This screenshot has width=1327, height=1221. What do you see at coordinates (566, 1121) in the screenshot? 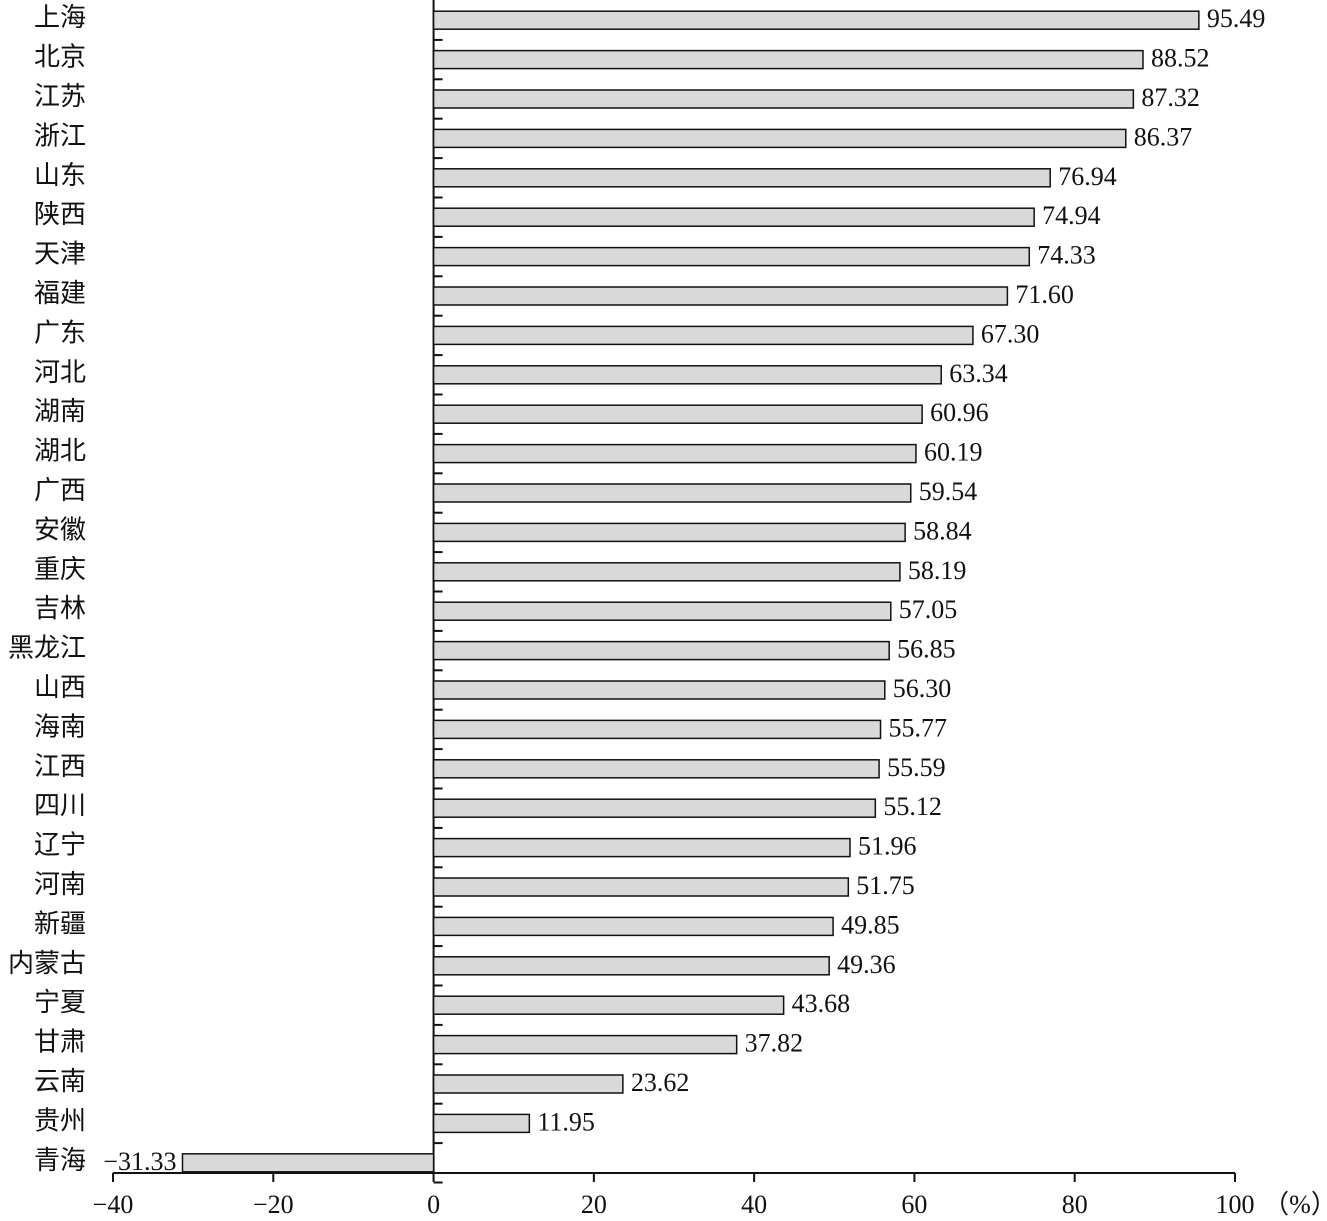
I see `data-label: 11.95` at bounding box center [566, 1121].